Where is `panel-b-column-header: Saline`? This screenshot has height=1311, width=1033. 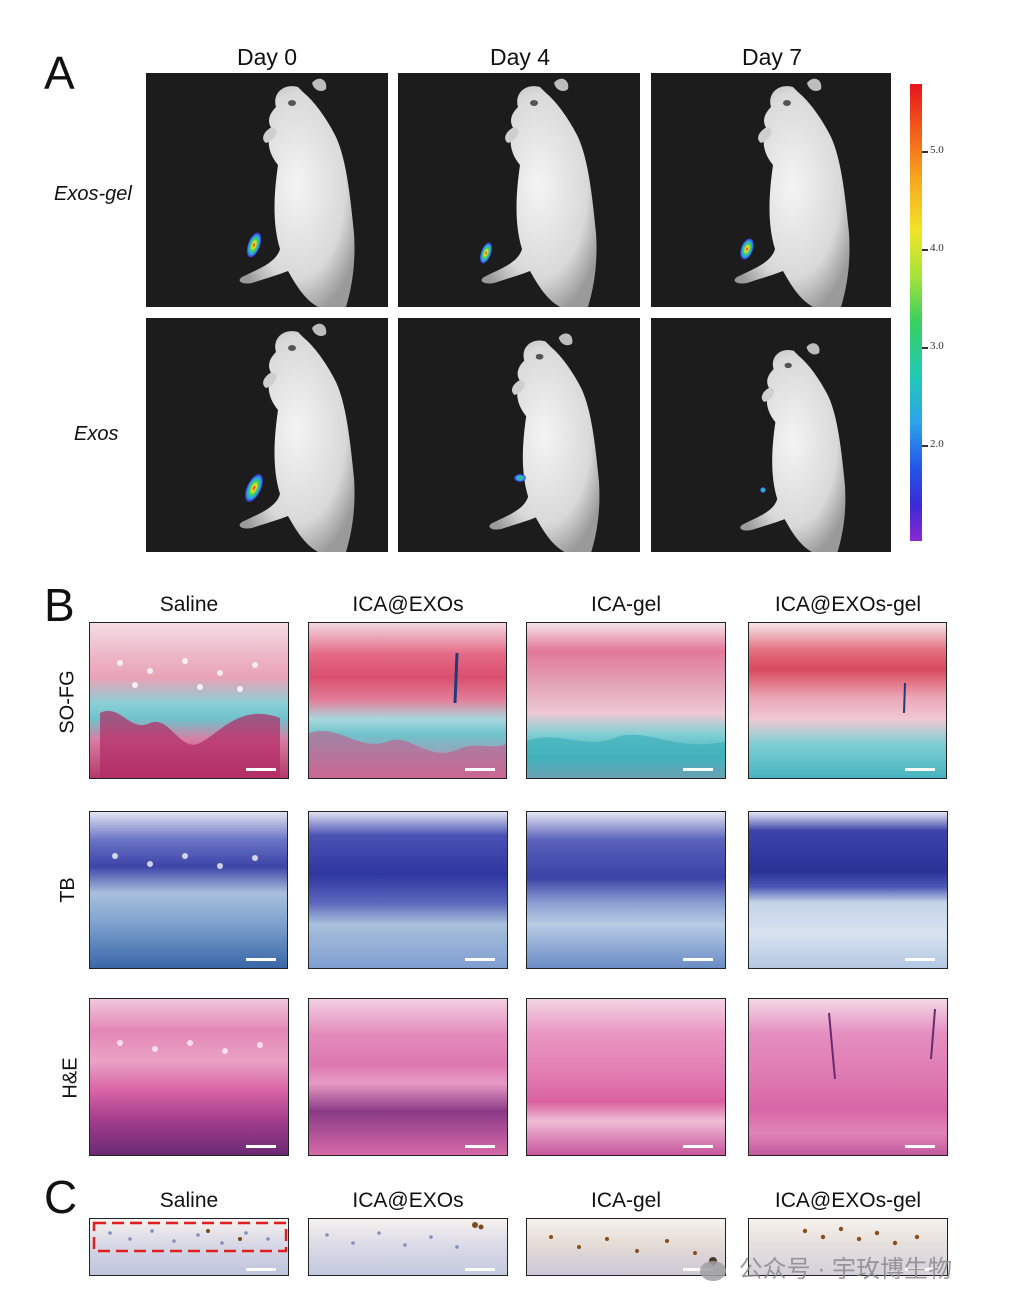
panel-b-column-header: Saline is located at coordinates (189, 604).